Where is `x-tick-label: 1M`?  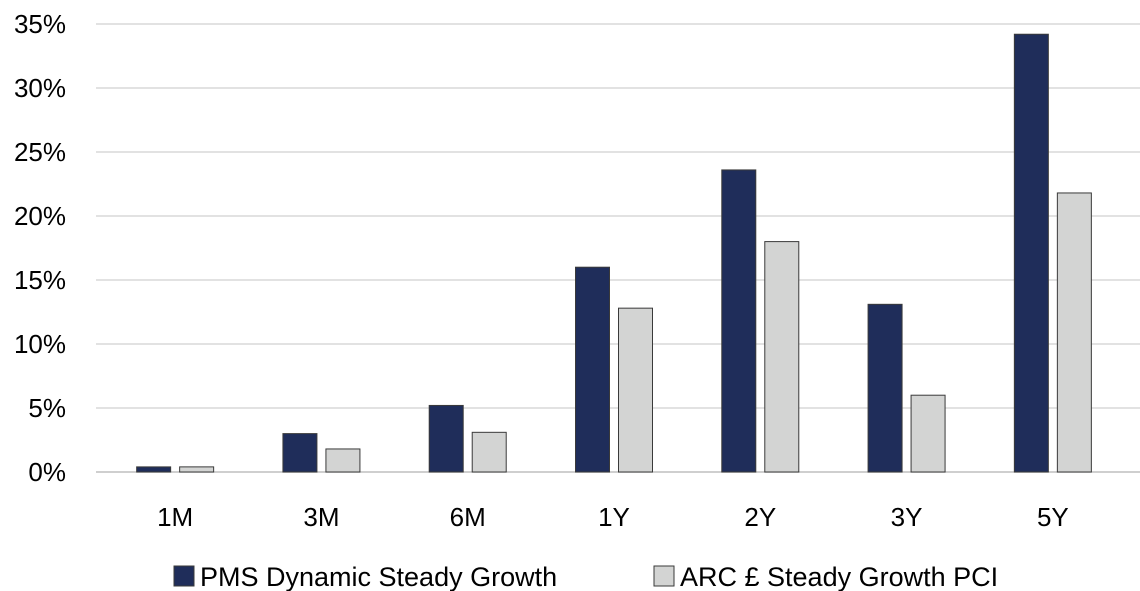 x-tick-label: 1M is located at coordinates (175, 517).